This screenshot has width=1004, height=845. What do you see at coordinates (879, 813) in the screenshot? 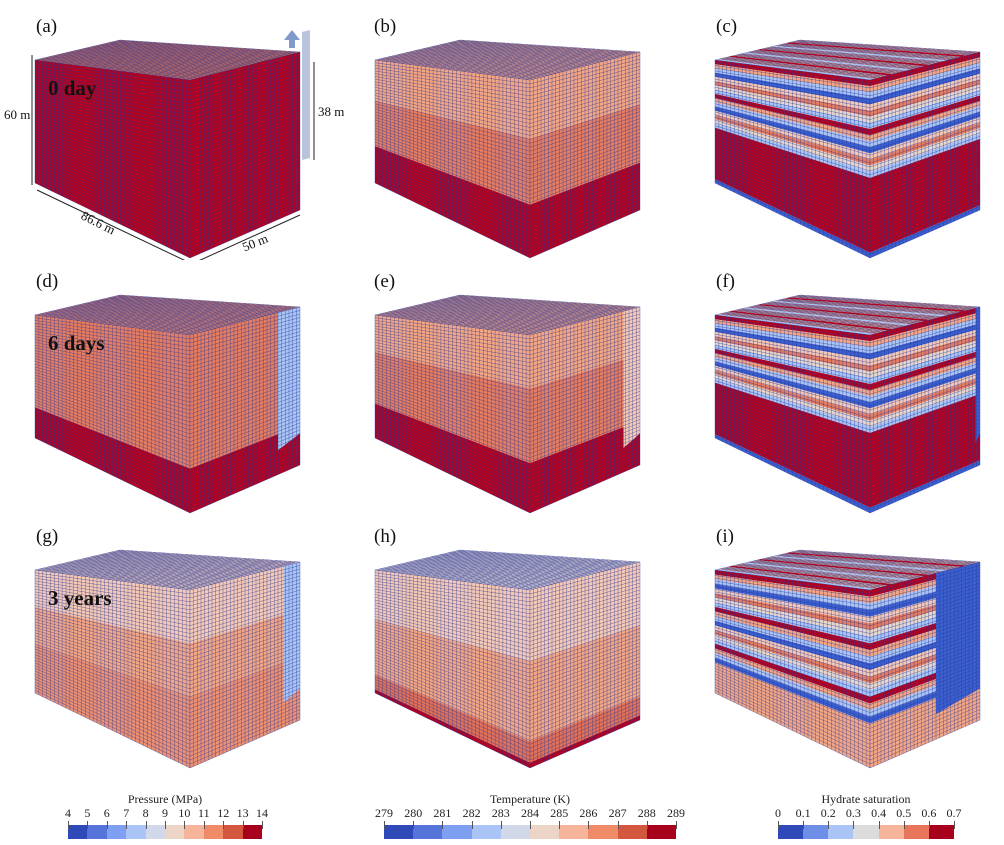
I see `colorbar-tick-label: 0.4` at bounding box center [879, 813].